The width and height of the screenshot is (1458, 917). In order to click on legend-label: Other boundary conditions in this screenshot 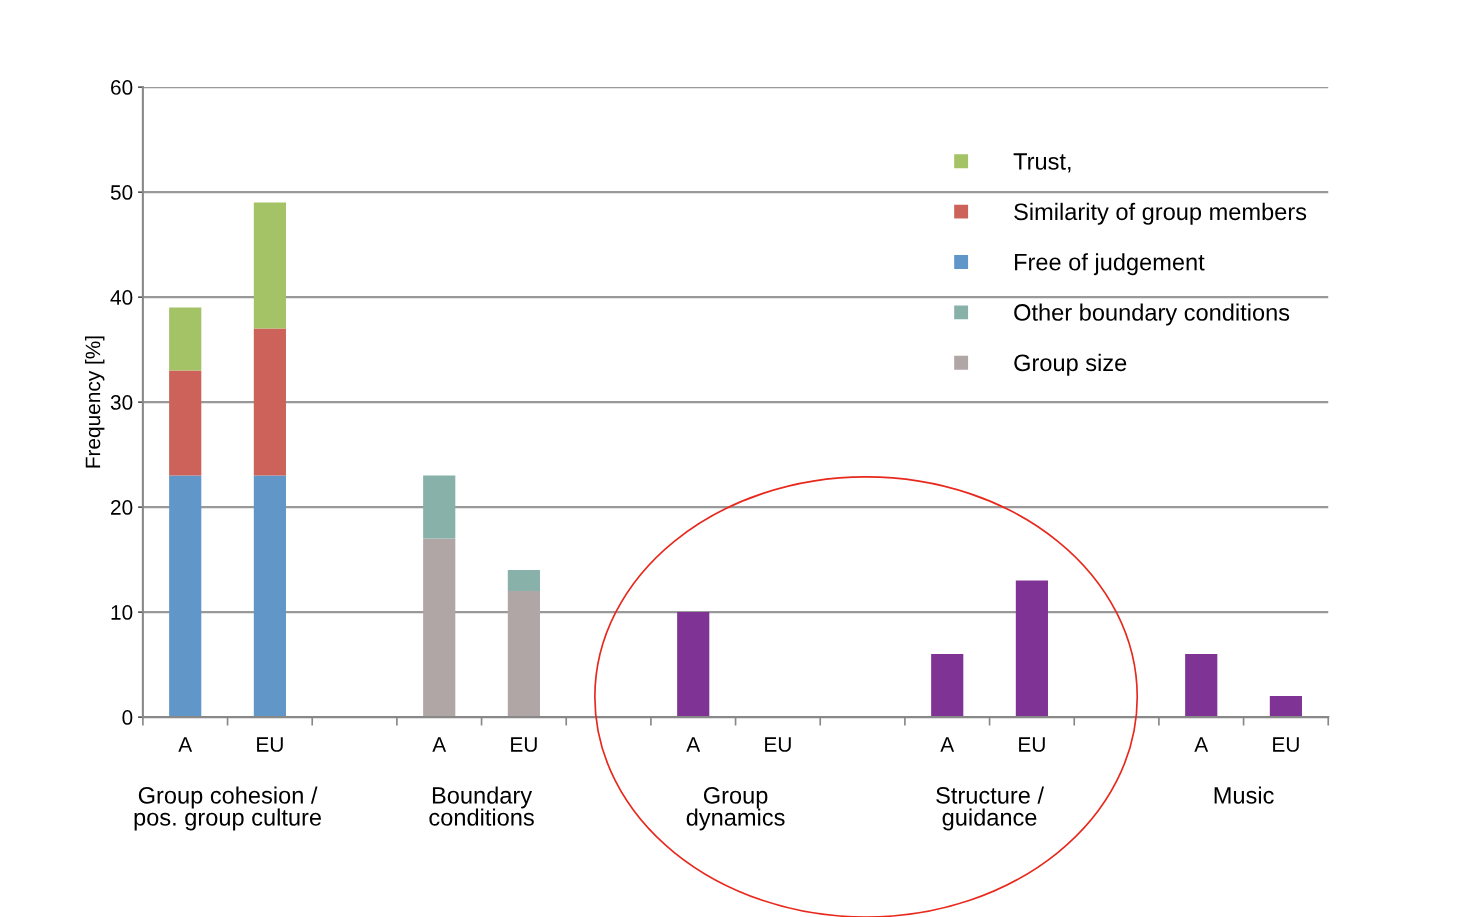, I will do `click(1152, 314)`.